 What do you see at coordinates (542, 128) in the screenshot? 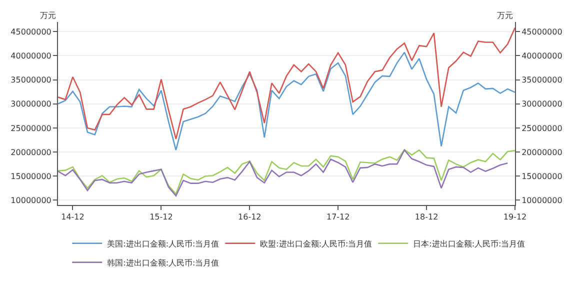
I see `y2-tick-label: 25000000` at bounding box center [542, 128].